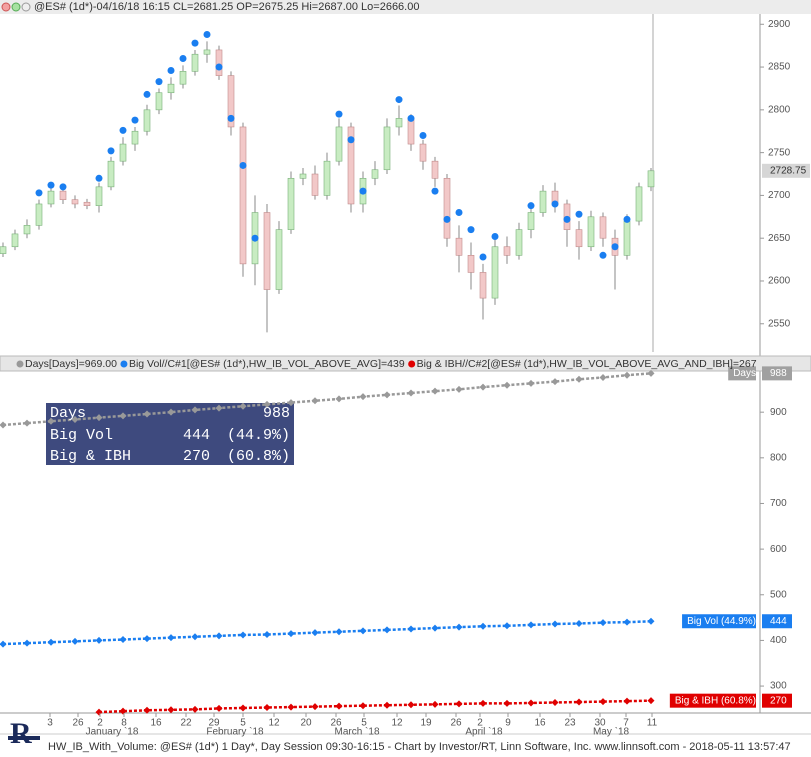 This screenshot has width=811, height=757. Describe the element at coordinates (112, 732) in the screenshot. I see `month-label: January `18` at that location.